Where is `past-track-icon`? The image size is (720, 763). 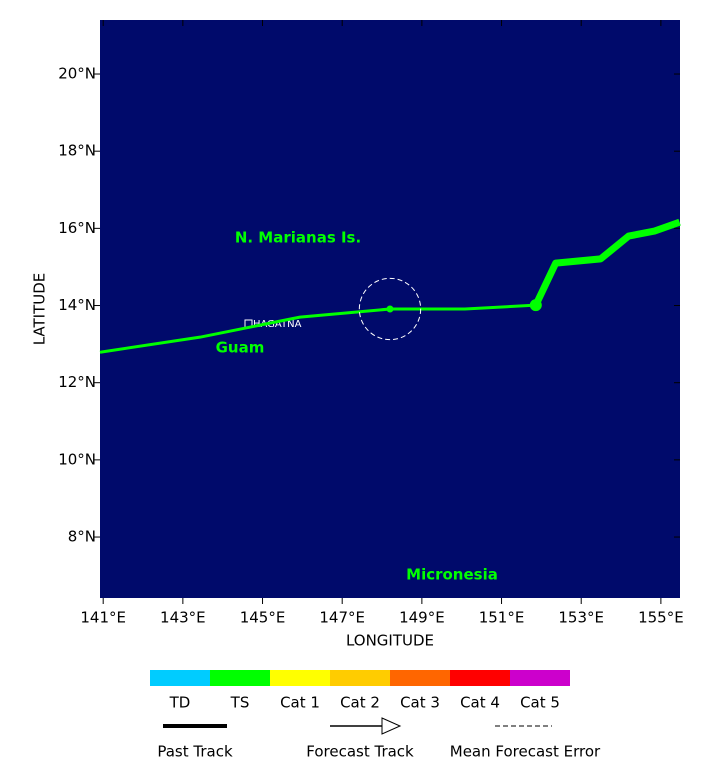 past-track-icon is located at coordinates (195, 726).